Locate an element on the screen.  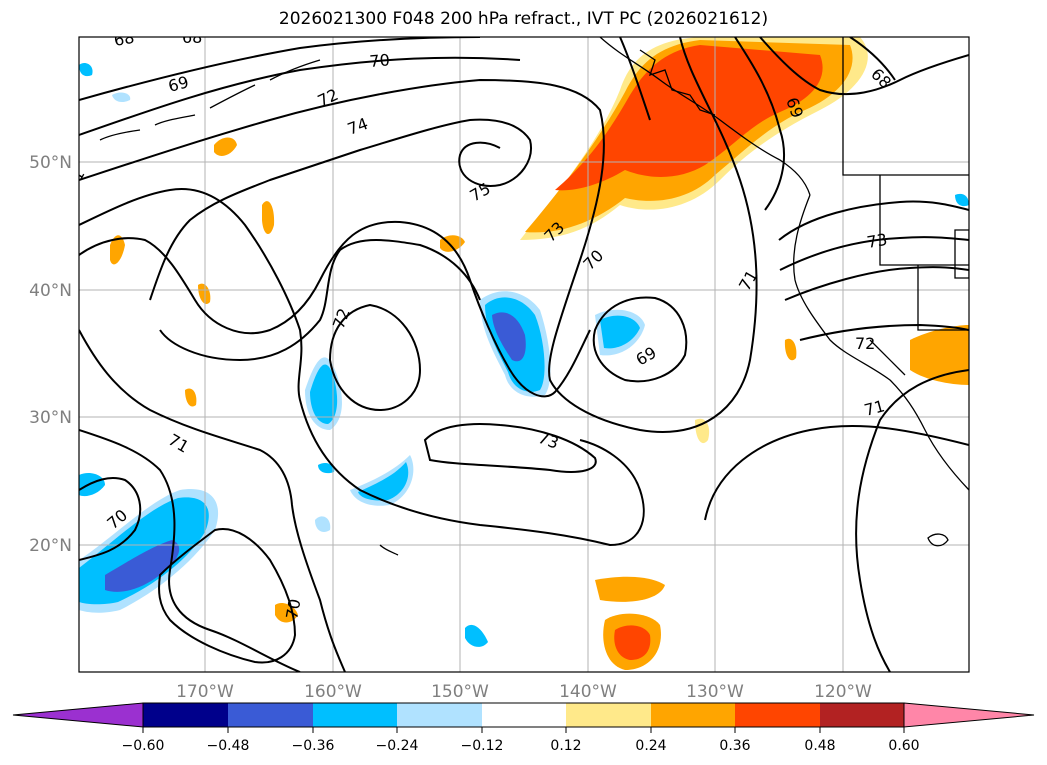
contour-label: 72 is located at coordinates (865, 343).